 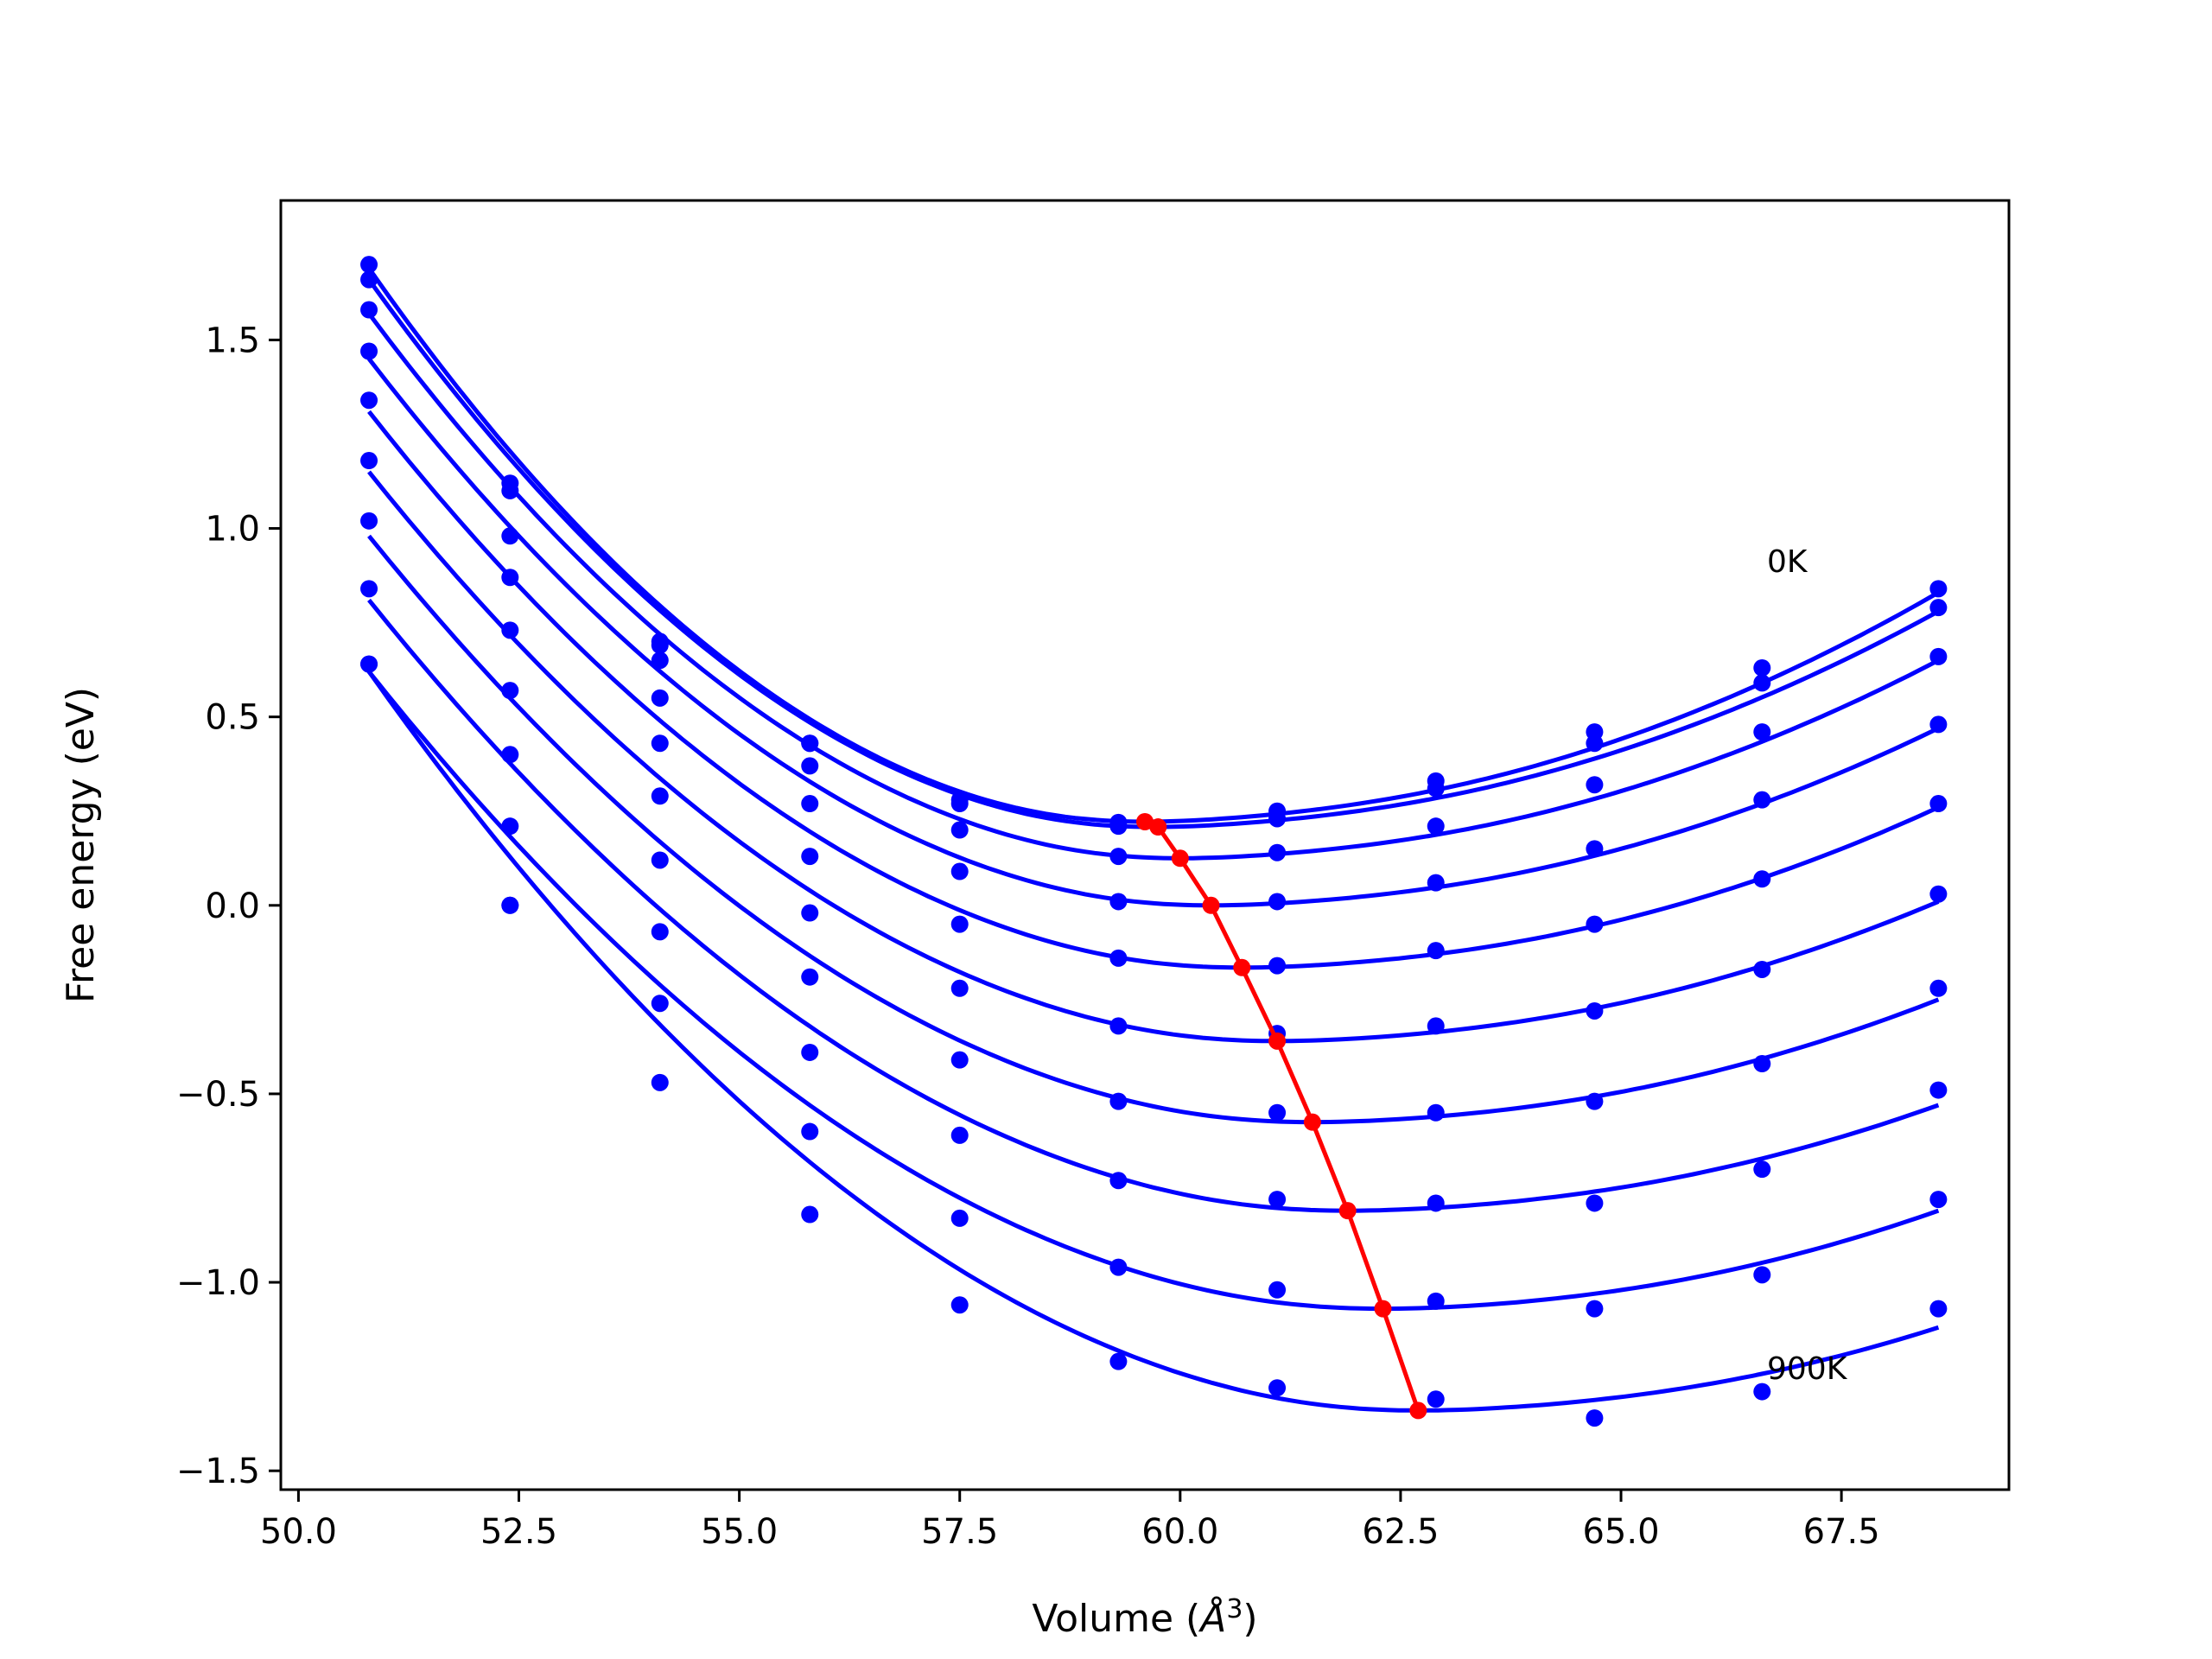 What do you see at coordinates (232, 530) in the screenshot?
I see `y-tick-label: 1.0` at bounding box center [232, 530].